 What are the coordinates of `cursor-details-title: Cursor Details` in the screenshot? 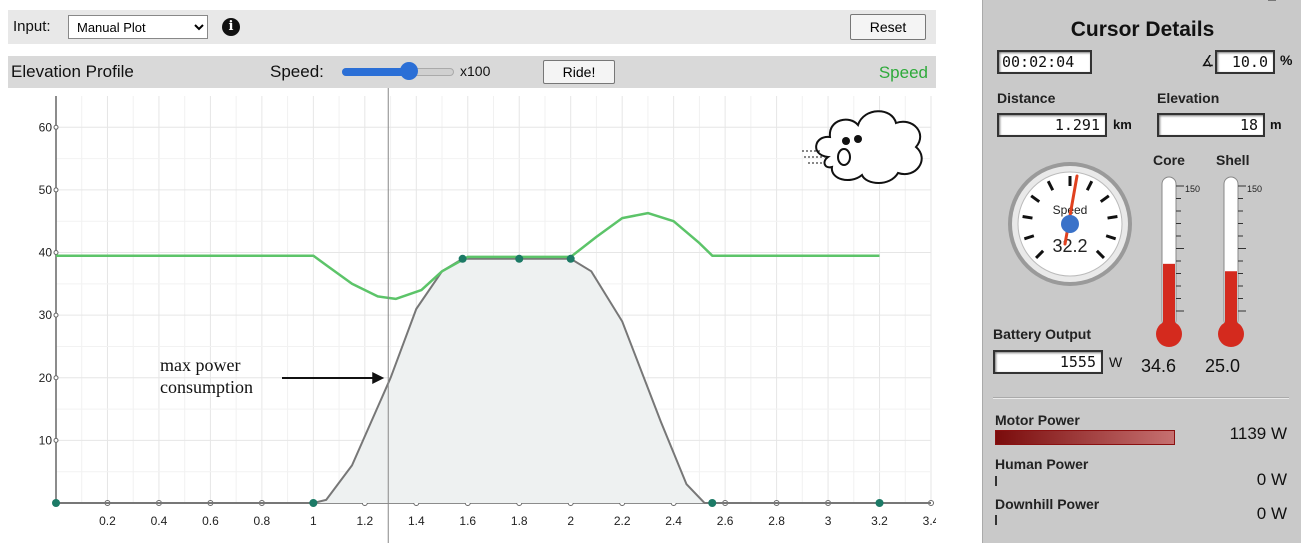 It's located at (1142, 29).